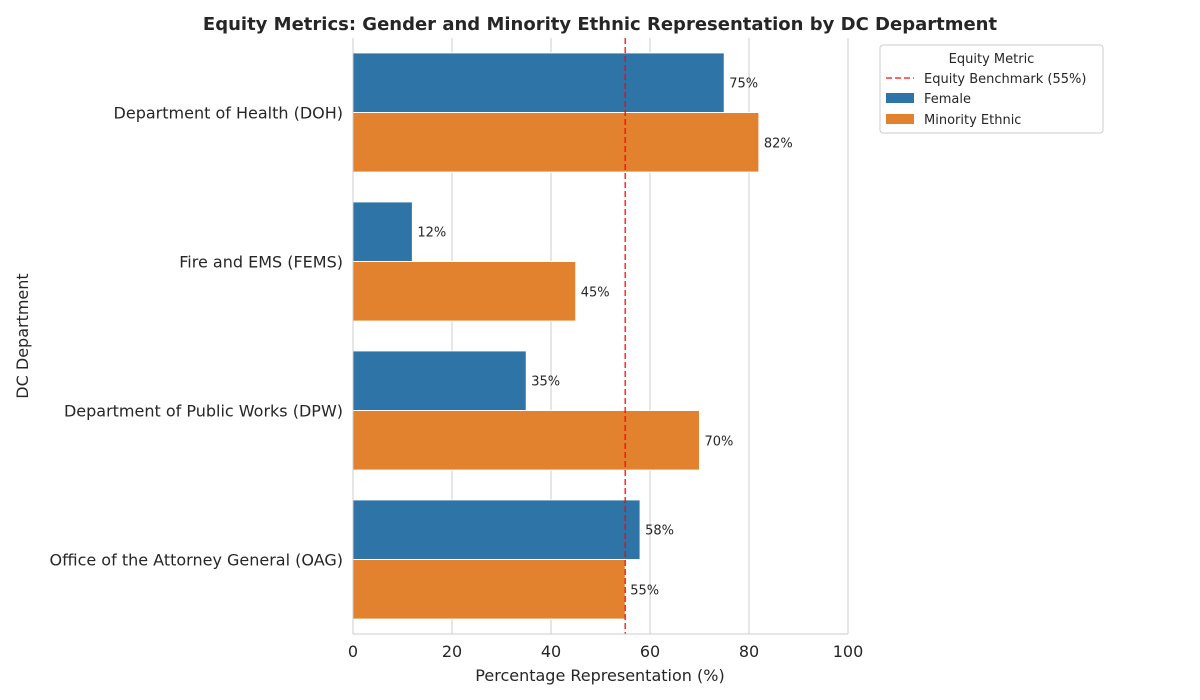 The height and width of the screenshot is (700, 1200). Describe the element at coordinates (545, 382) in the screenshot. I see `data-label: 35%` at that location.